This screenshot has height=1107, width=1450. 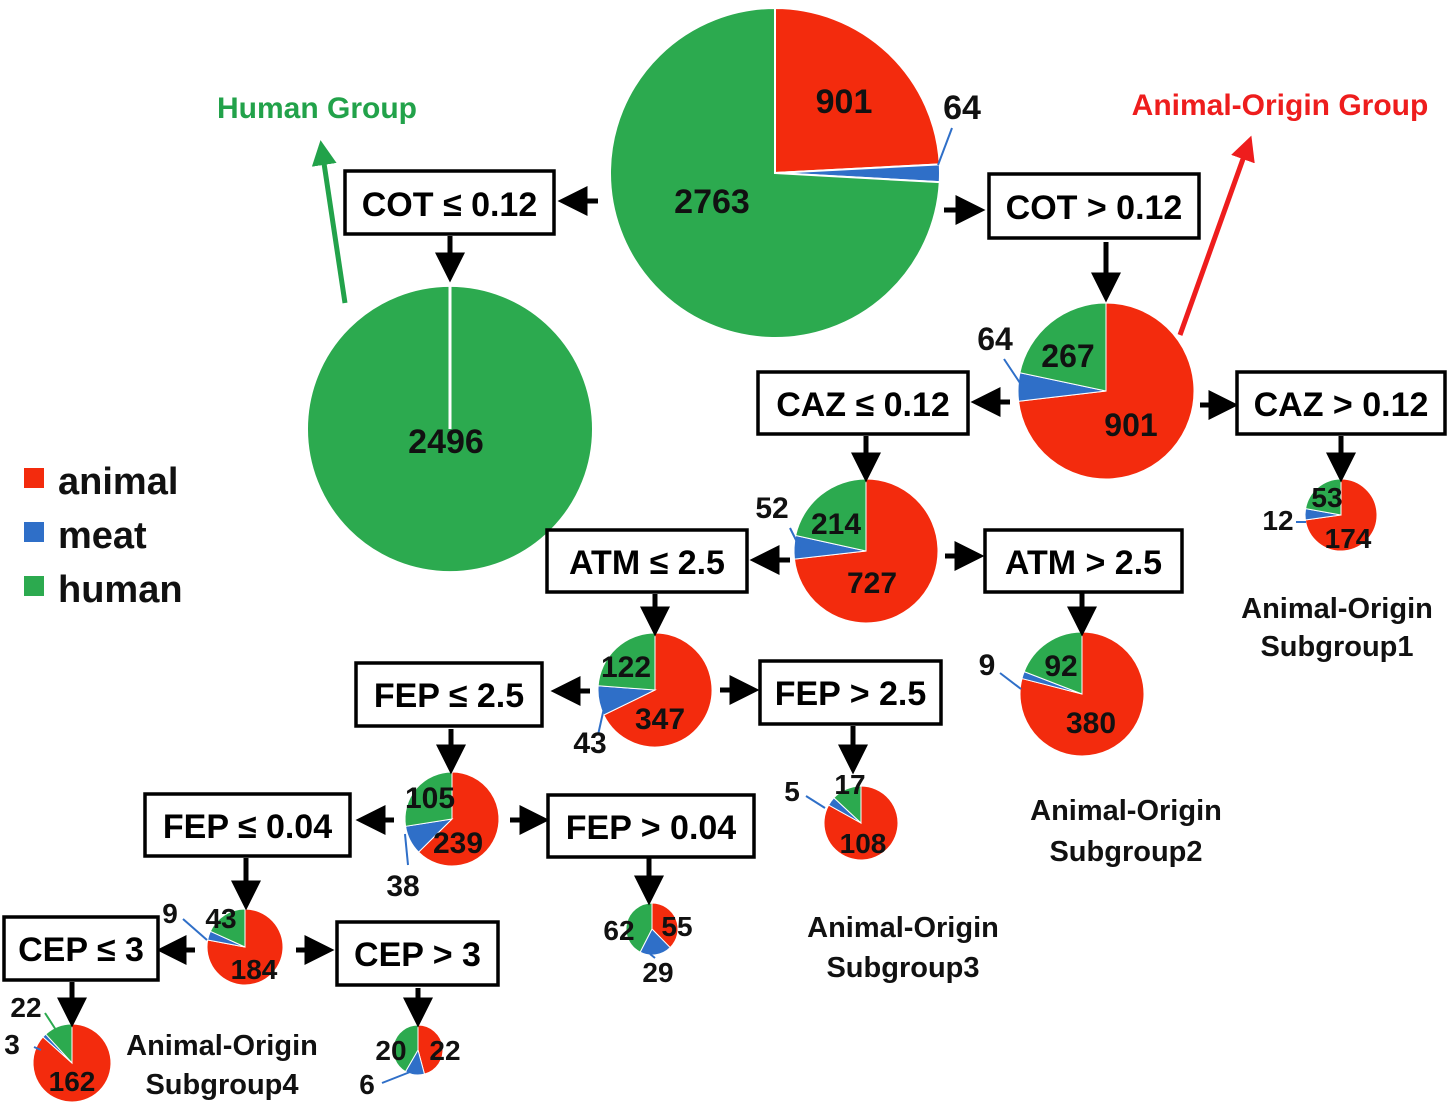 What do you see at coordinates (120, 590) in the screenshot?
I see `legend-label-human: human` at bounding box center [120, 590].